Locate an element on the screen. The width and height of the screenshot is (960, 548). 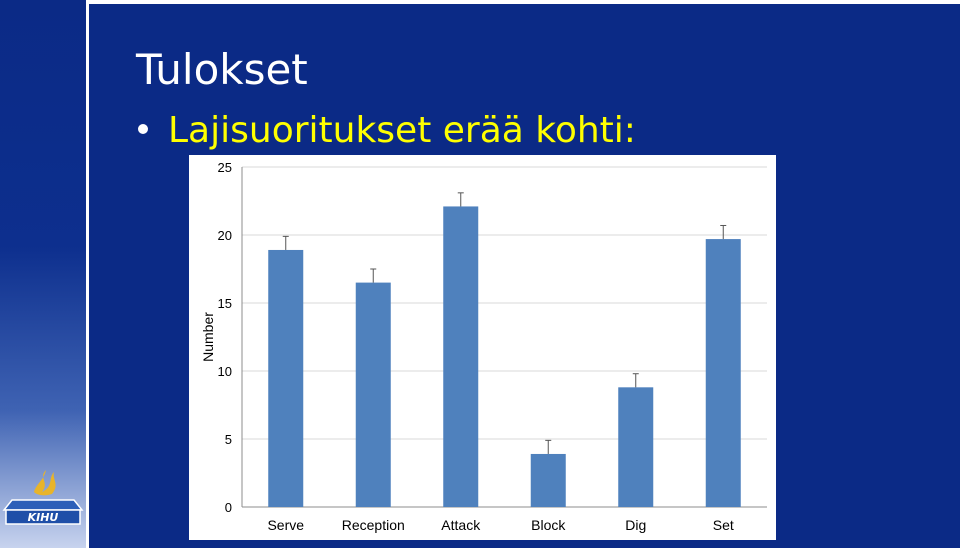
band-divider is located at coordinates (87, 274).